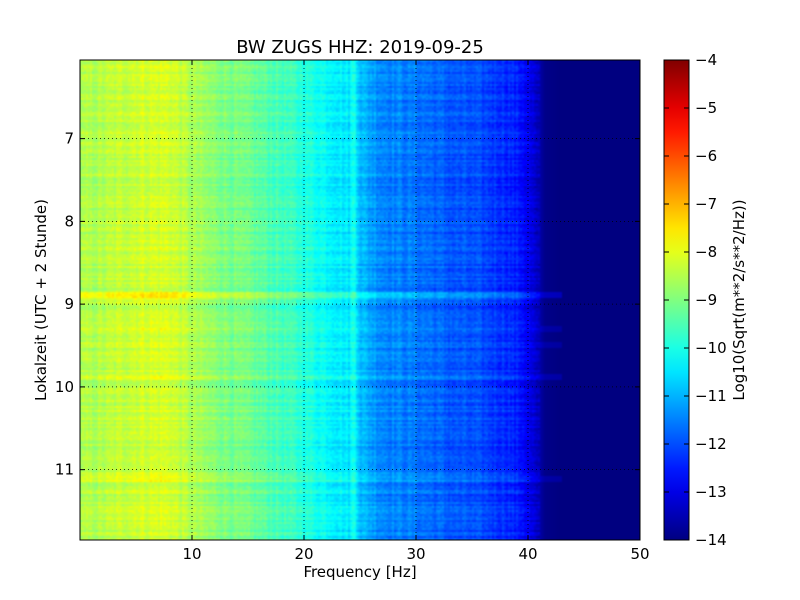 This screenshot has height=600, width=800. I want to click on colorbar-tick-label: −13, so click(711, 492).